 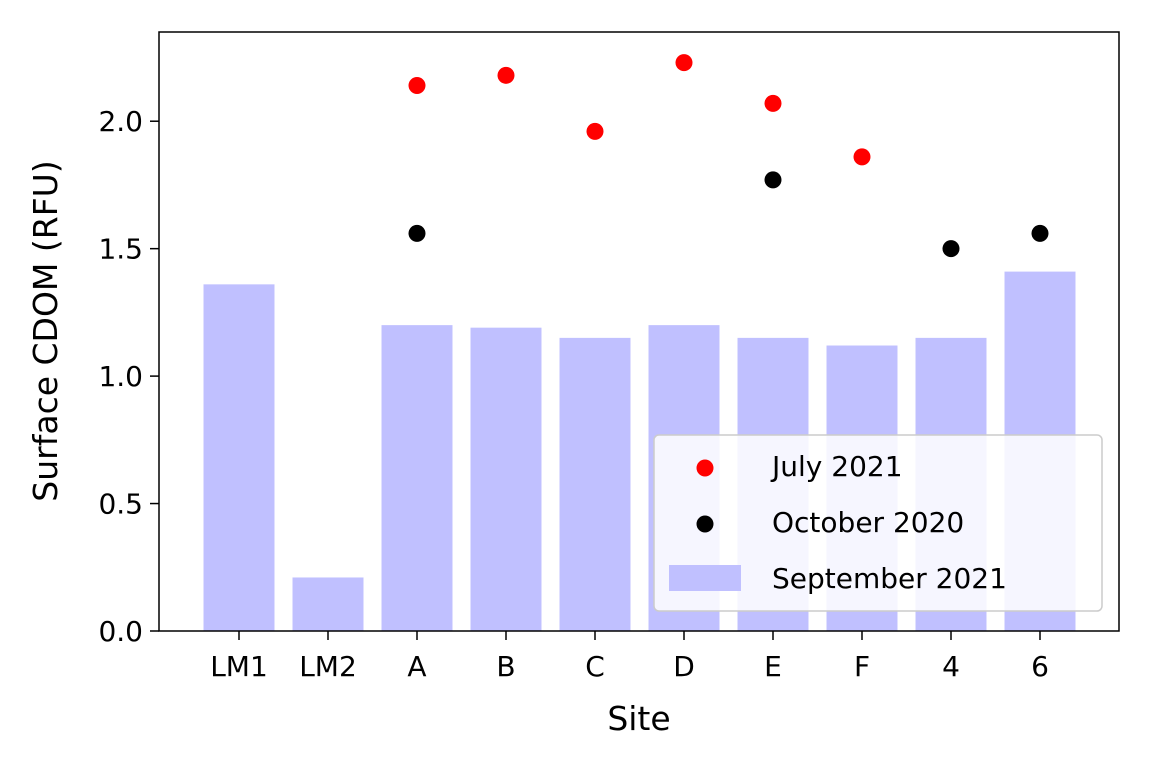 I want to click on legend-marker-october, so click(x=705, y=524).